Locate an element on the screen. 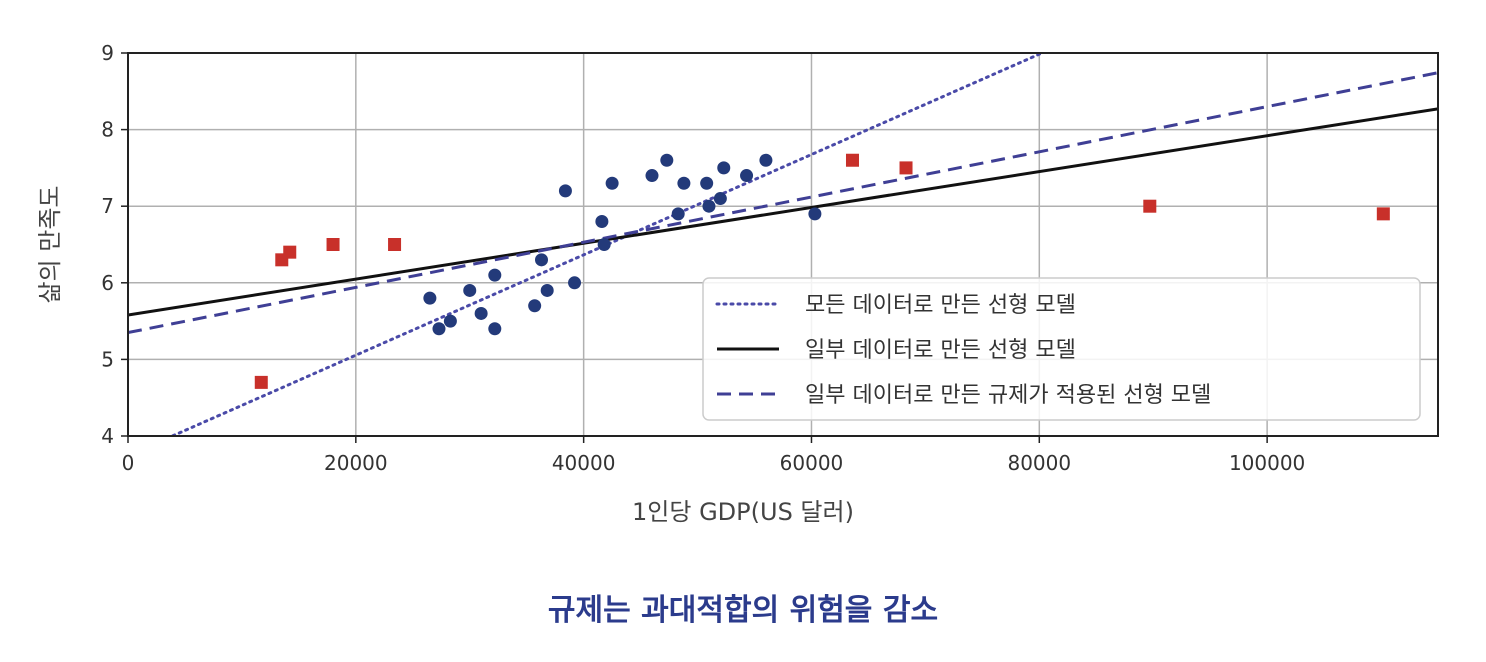 The width and height of the screenshot is (1486, 662). y-tick-label: 6 is located at coordinates (107, 283).